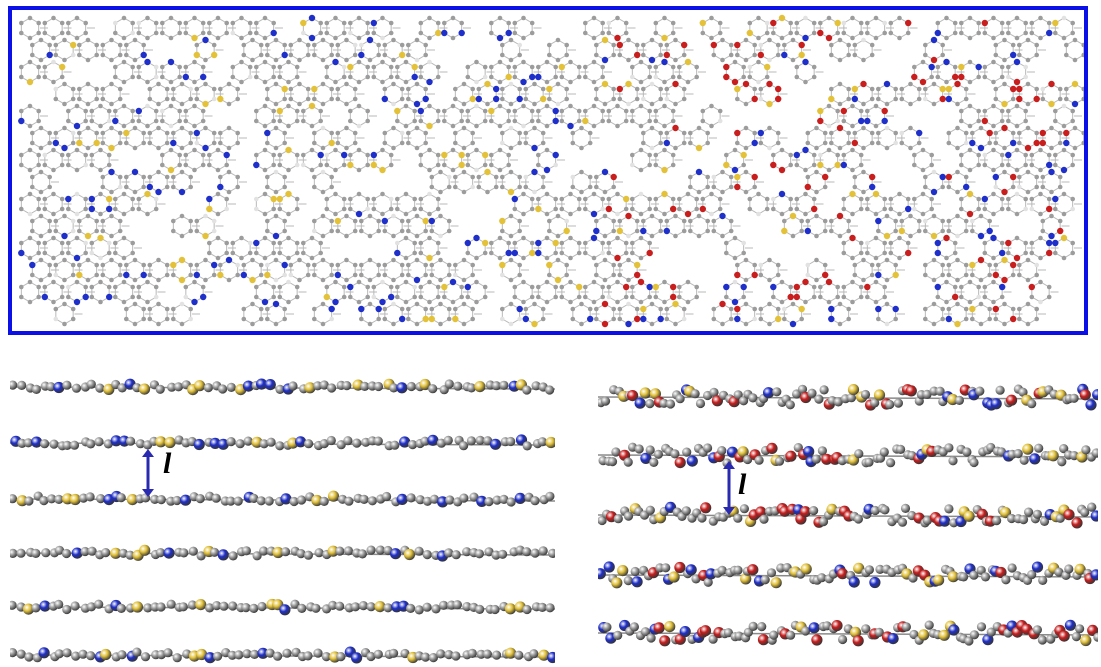 The image size is (1101, 667). What do you see at coordinates (167, 463) in the screenshot?
I see `interlayer-spacing-label-left: l` at bounding box center [167, 463].